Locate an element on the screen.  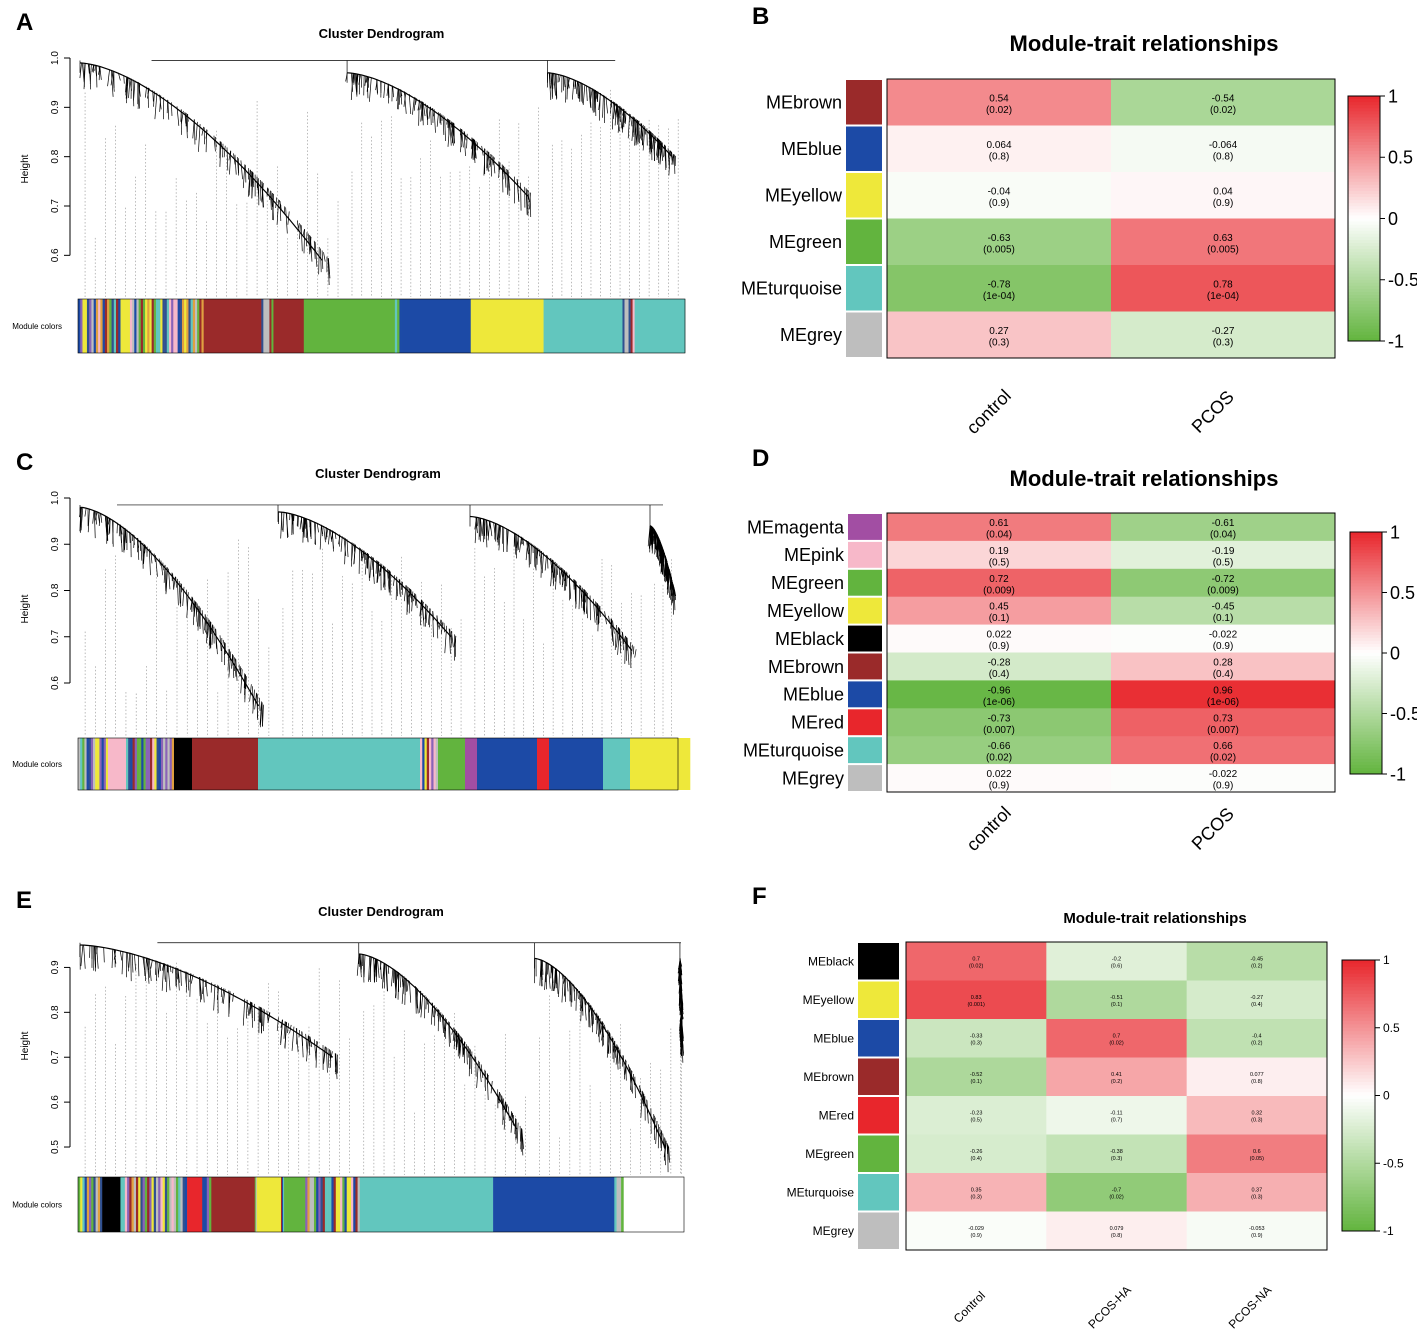
module-segment-turquoise is located at coordinates (583, 326).